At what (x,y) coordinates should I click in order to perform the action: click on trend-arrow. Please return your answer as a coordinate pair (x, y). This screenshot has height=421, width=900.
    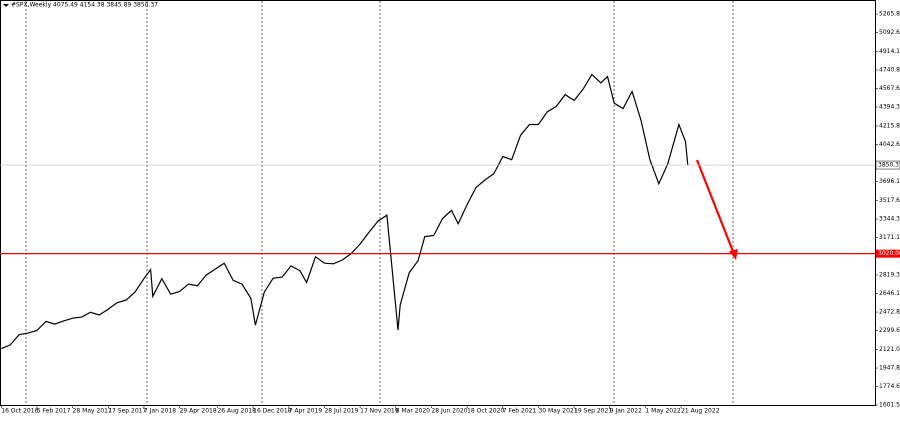
    Looking at the image, I should click on (716, 209).